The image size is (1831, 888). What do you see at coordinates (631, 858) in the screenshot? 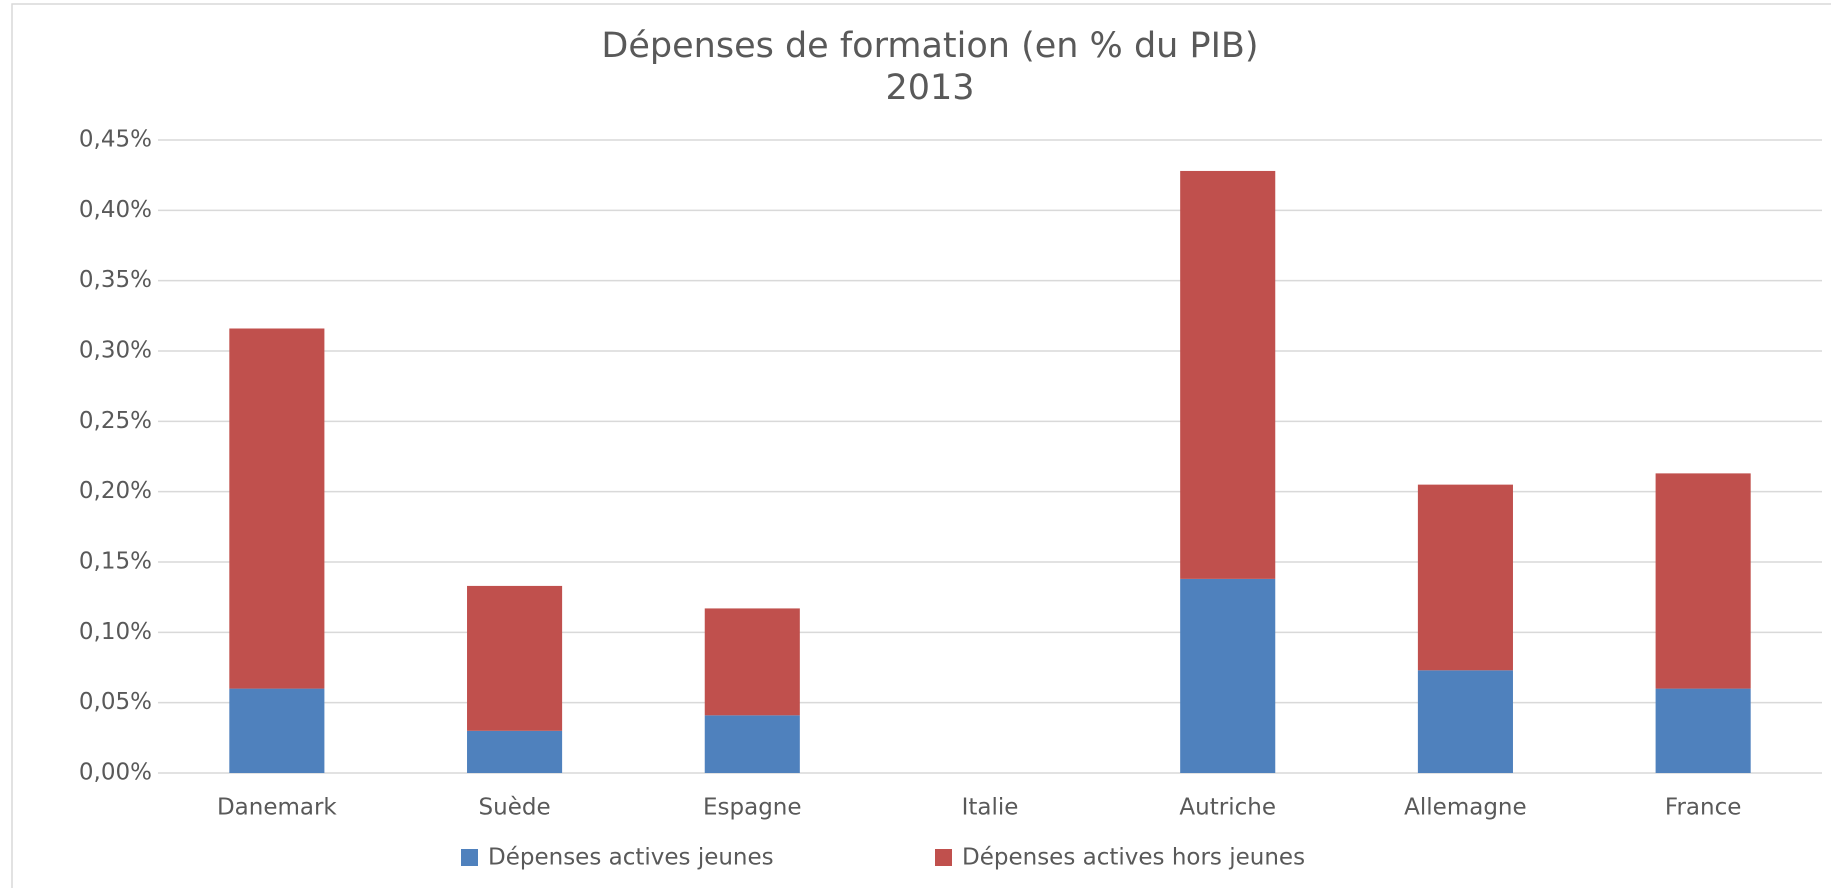
I see `legend-label: Dépenses actives jeunes` at bounding box center [631, 858].